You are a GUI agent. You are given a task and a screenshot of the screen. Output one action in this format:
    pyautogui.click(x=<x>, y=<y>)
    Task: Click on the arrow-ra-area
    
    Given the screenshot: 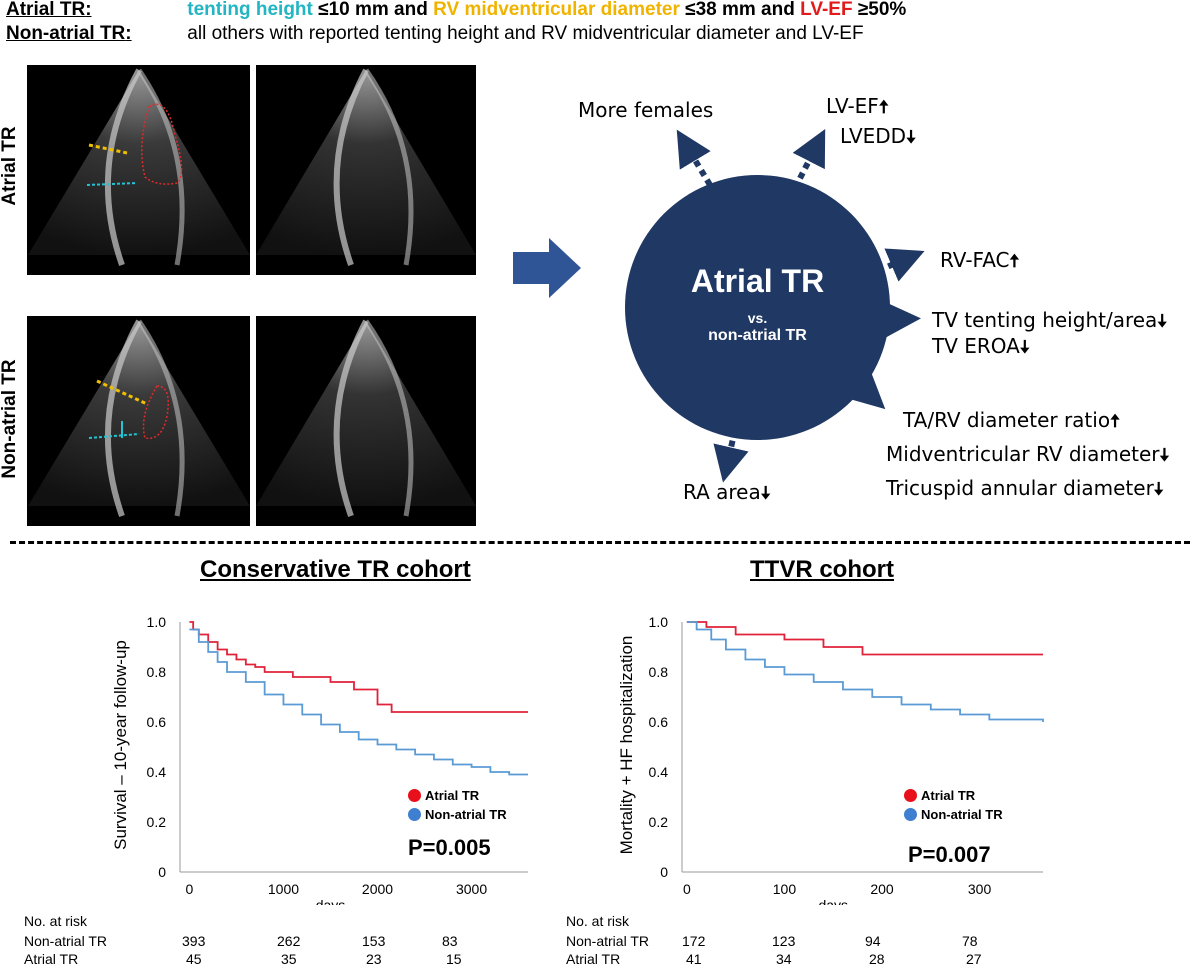 What is the action you would take?
    pyautogui.click(x=731, y=456)
    